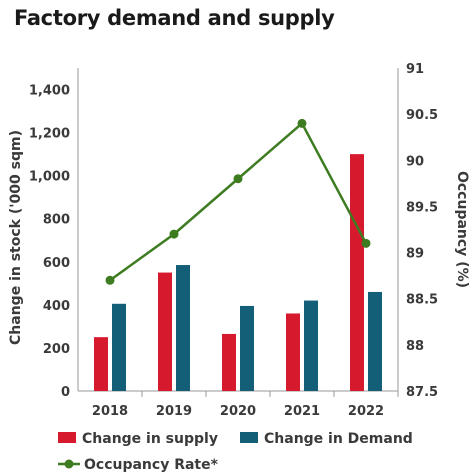 The height and width of the screenshot is (474, 474). Describe the element at coordinates (422, 207) in the screenshot. I see `y2-tick-label: 89.5` at that location.